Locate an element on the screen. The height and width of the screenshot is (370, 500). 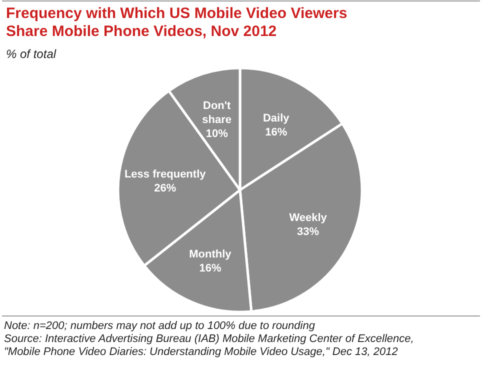
slice-label: Daily is located at coordinates (276, 118).